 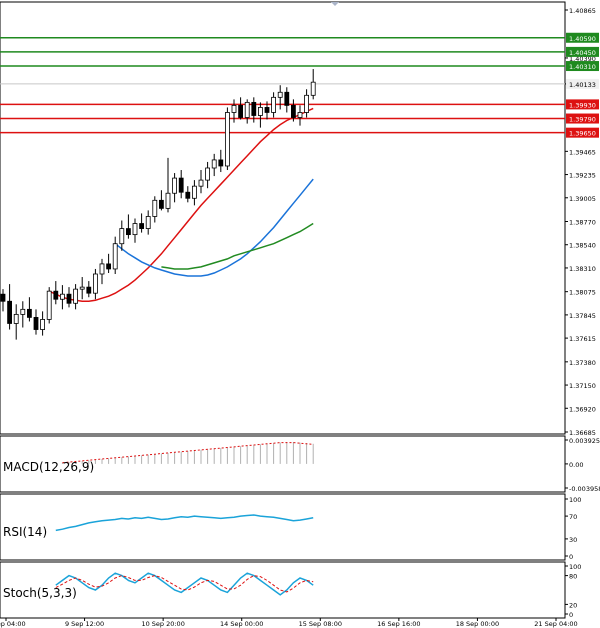 I want to click on macd-axis-tick-label: 0.00, so click(x=576, y=465).